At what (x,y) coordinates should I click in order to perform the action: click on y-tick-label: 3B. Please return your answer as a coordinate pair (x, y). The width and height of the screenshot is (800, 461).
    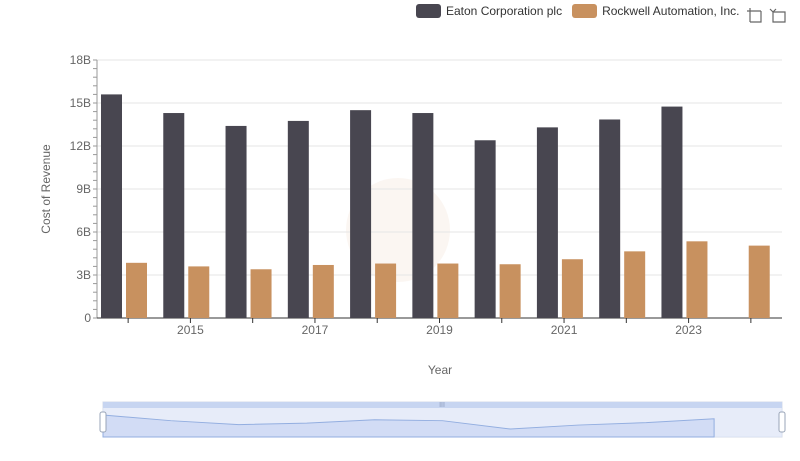
    Looking at the image, I should click on (83, 275).